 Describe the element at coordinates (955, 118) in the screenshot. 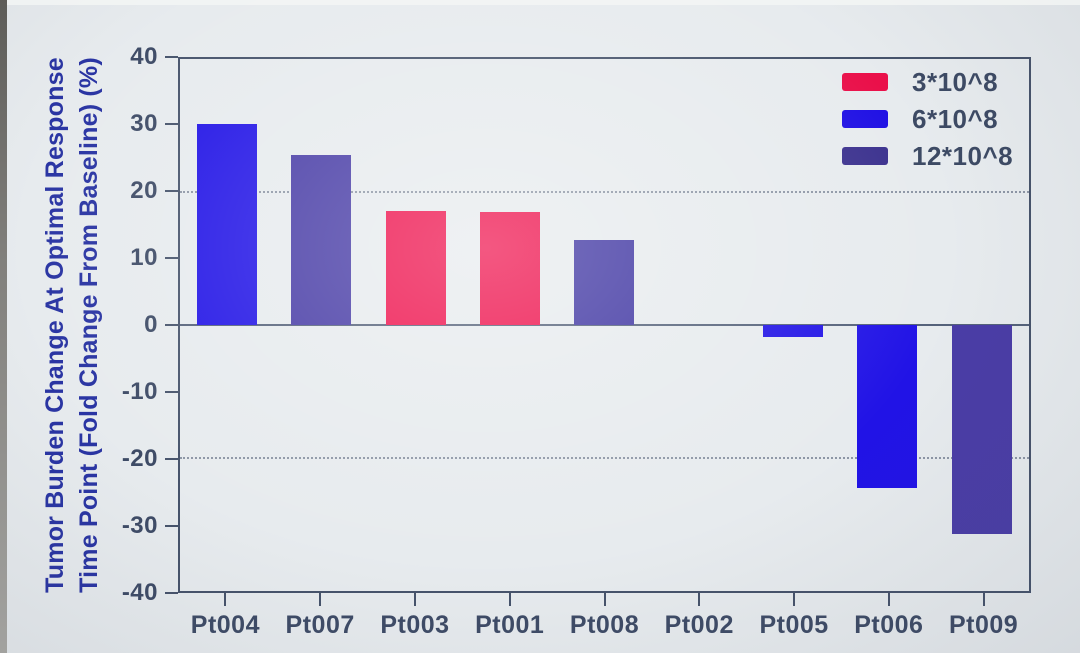

I see `legend-label: 6*10^8` at that location.